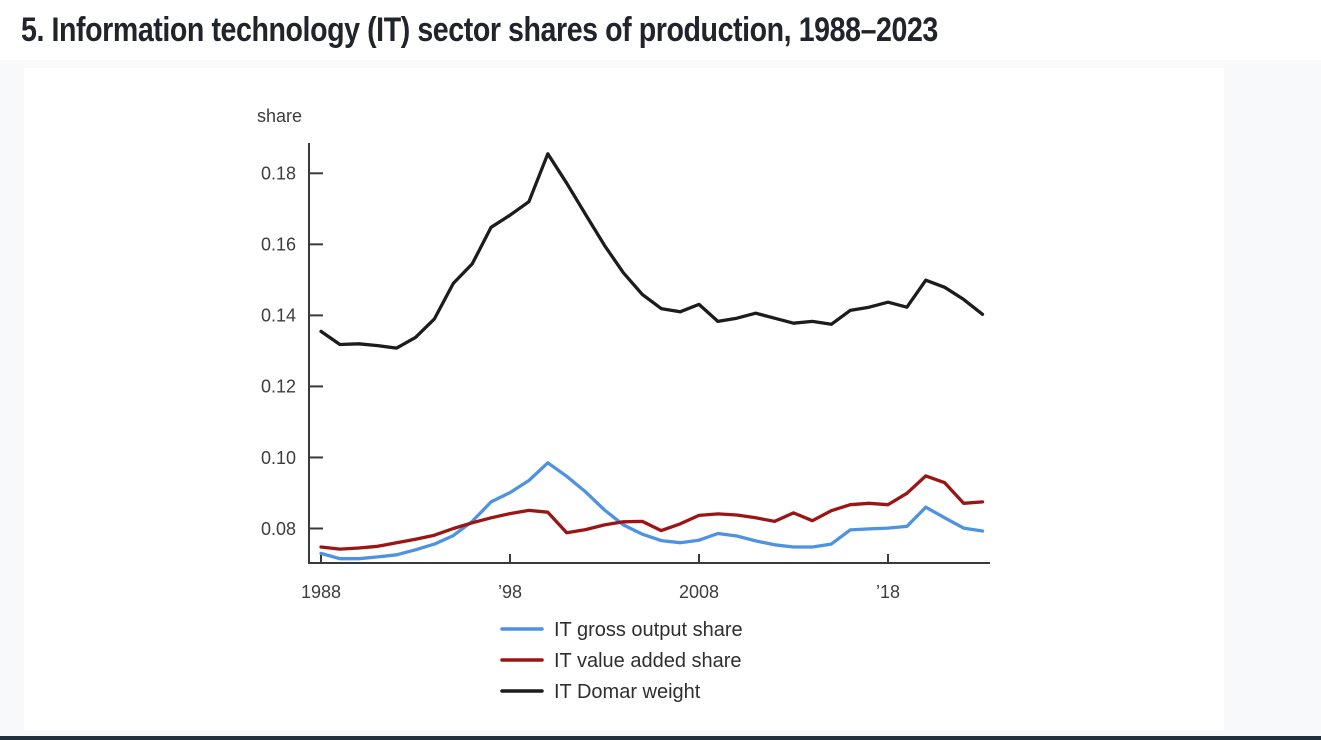  Describe the element at coordinates (699, 592) in the screenshot. I see `x-tick-label: 2008` at that location.